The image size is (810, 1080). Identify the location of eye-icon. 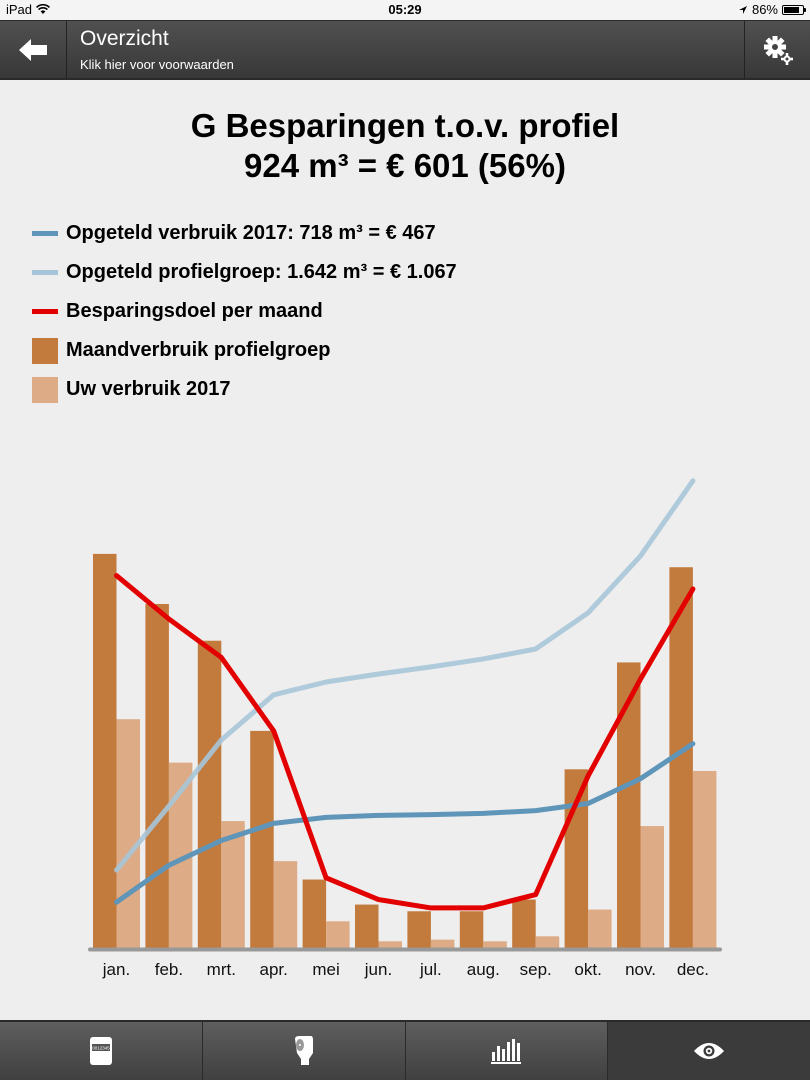
(709, 1051).